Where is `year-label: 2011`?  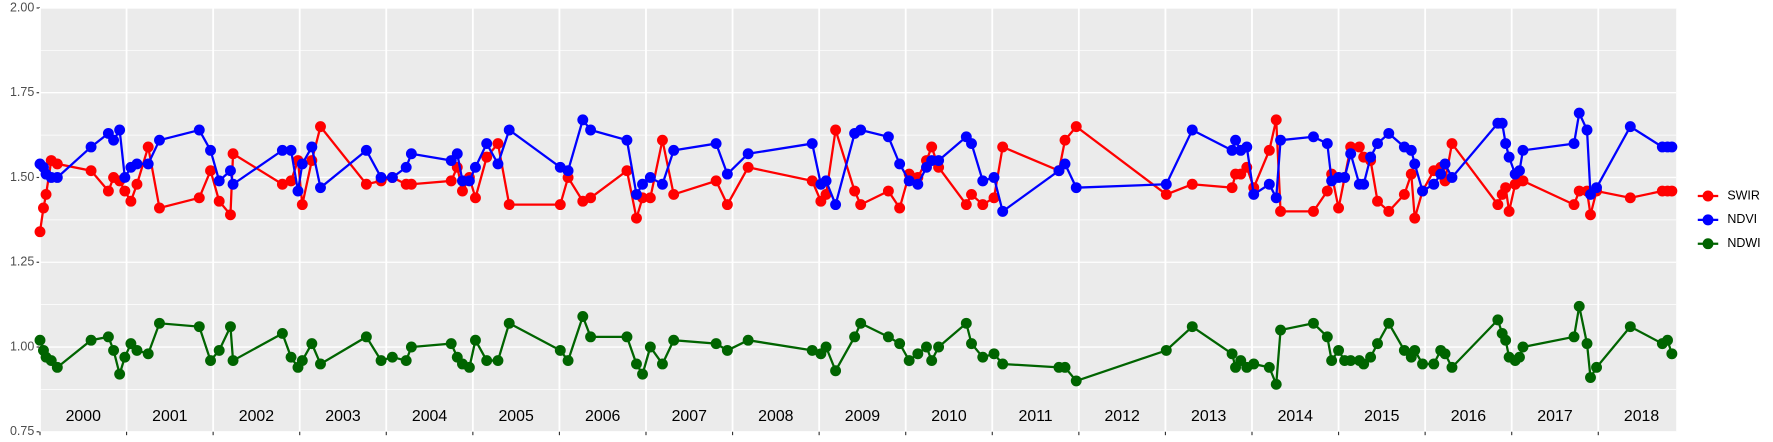 year-label: 2011 is located at coordinates (1035, 416).